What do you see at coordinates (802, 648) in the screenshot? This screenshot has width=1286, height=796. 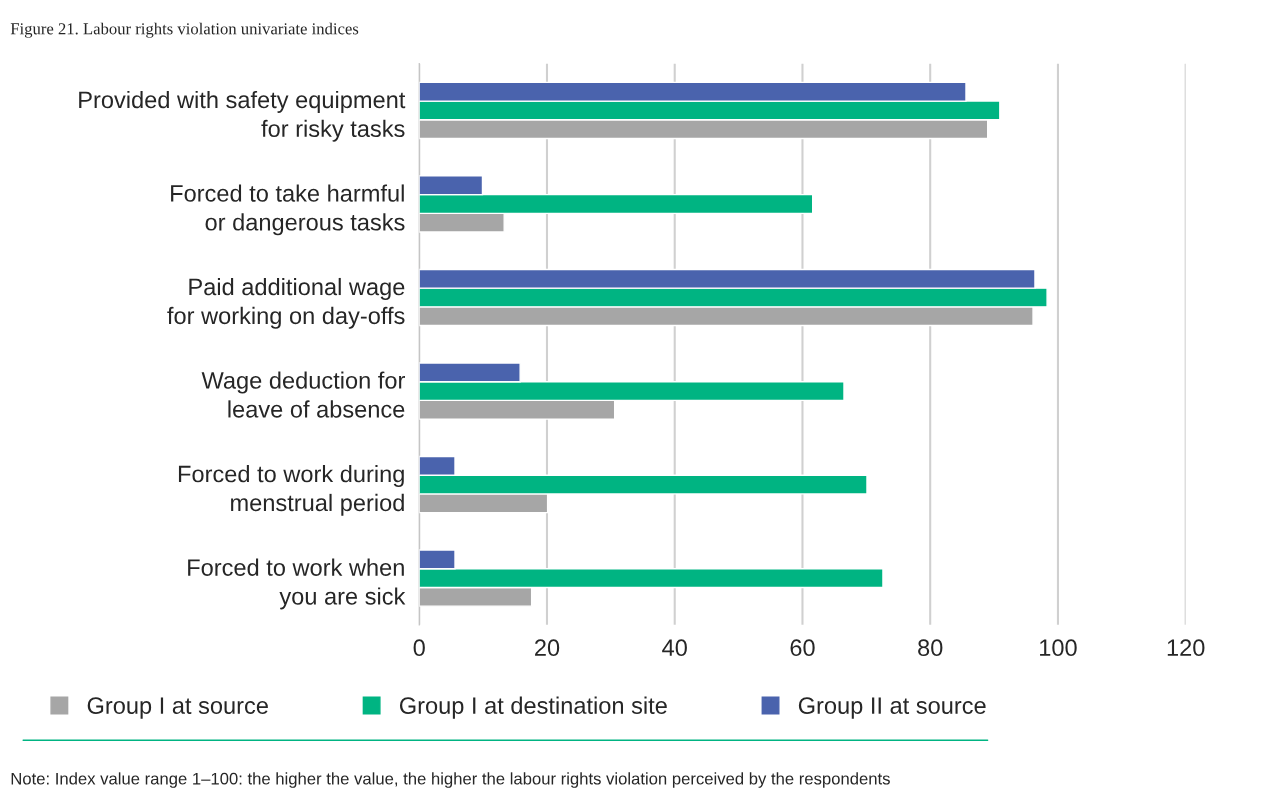 I see `x-tick-label: 60` at bounding box center [802, 648].